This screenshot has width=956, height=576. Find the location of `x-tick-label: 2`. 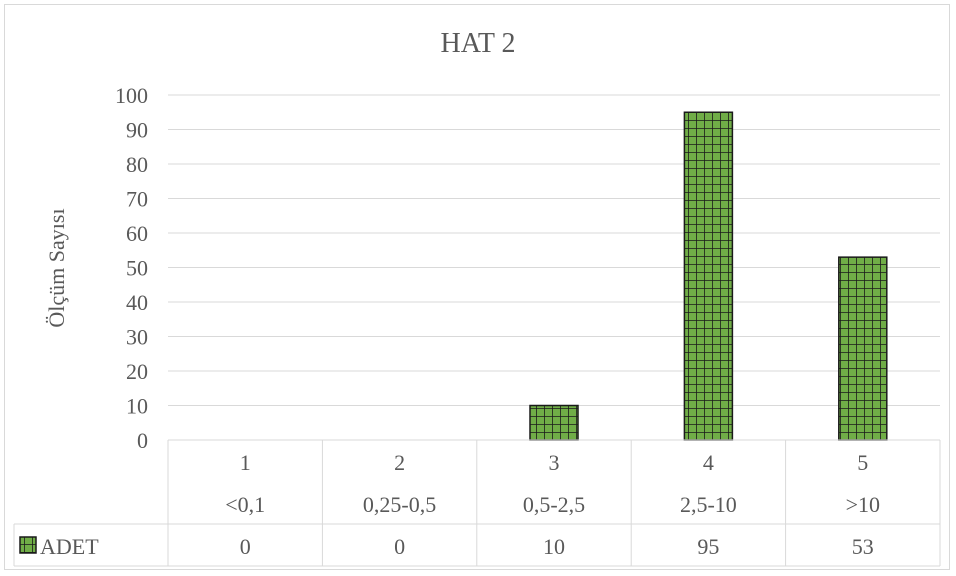

x-tick-label: 2 is located at coordinates (399, 462).